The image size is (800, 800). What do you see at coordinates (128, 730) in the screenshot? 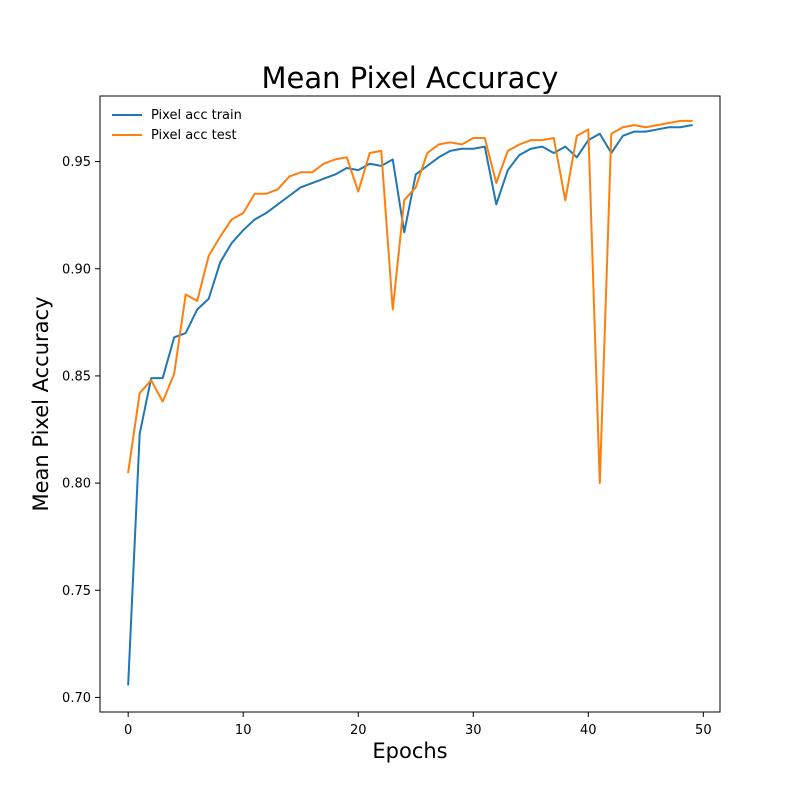
I see `x-tick-label: 0` at bounding box center [128, 730].